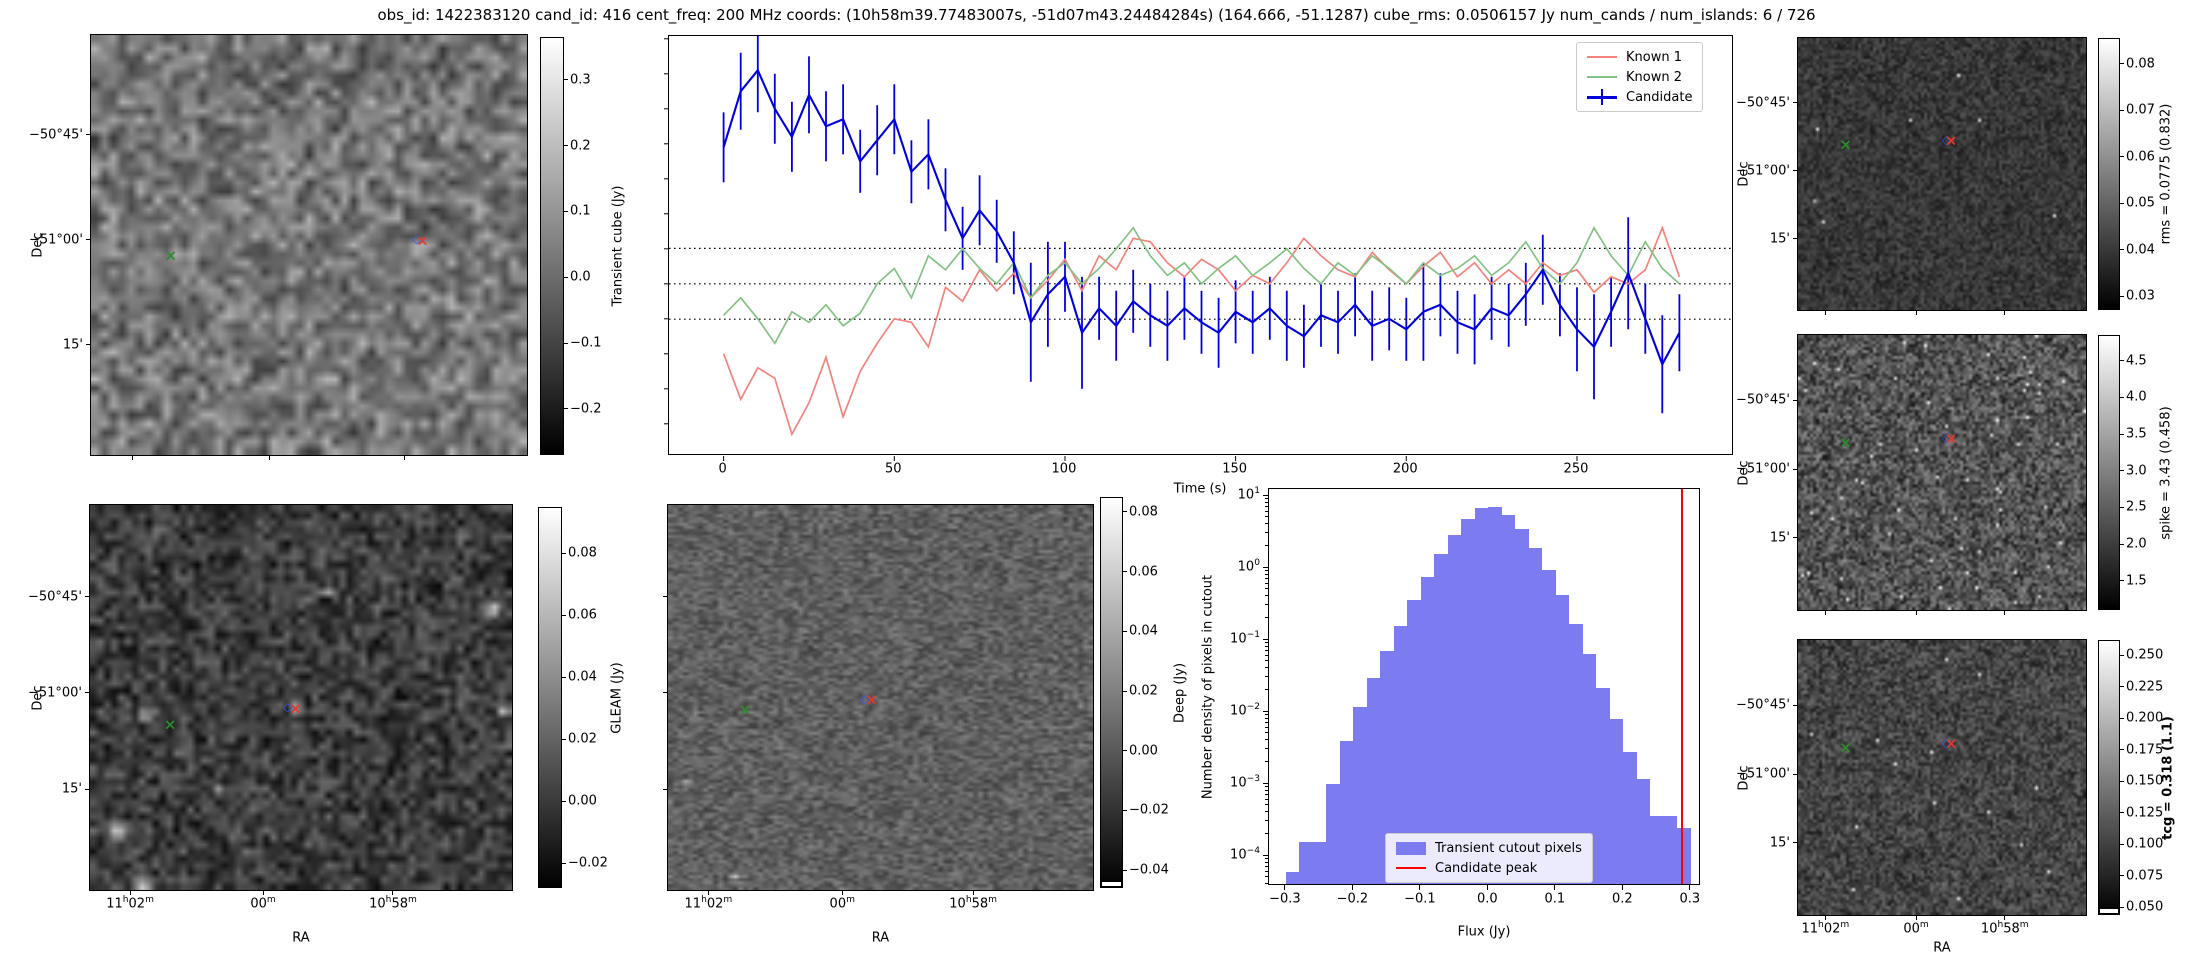  Describe the element at coordinates (1602, 97) in the screenshot. I see `candidate-errorbar-sample` at that location.